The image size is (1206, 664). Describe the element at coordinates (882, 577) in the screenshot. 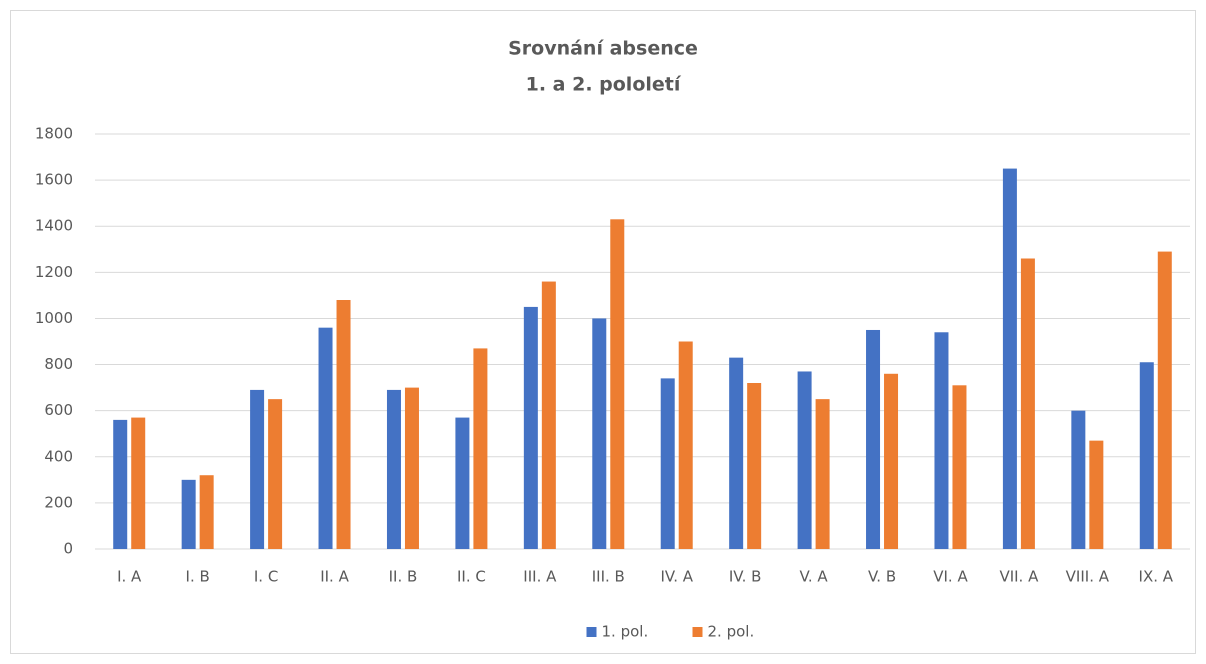

I see `x-tick-label: V. B` at that location.